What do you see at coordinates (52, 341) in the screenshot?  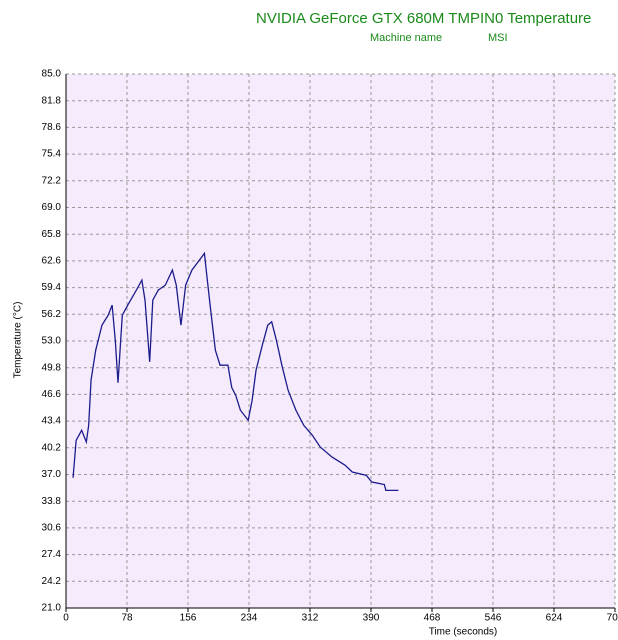 I see `y-tick-label: 53.0` at bounding box center [52, 341].